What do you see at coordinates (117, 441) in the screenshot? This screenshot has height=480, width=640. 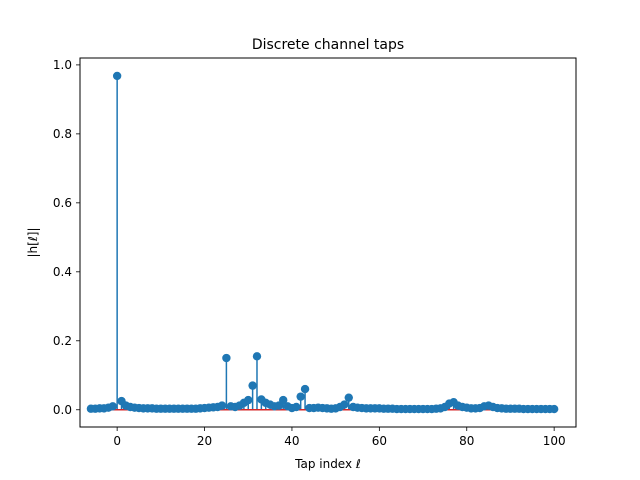 I see `x-tick-label: 0` at bounding box center [117, 441].